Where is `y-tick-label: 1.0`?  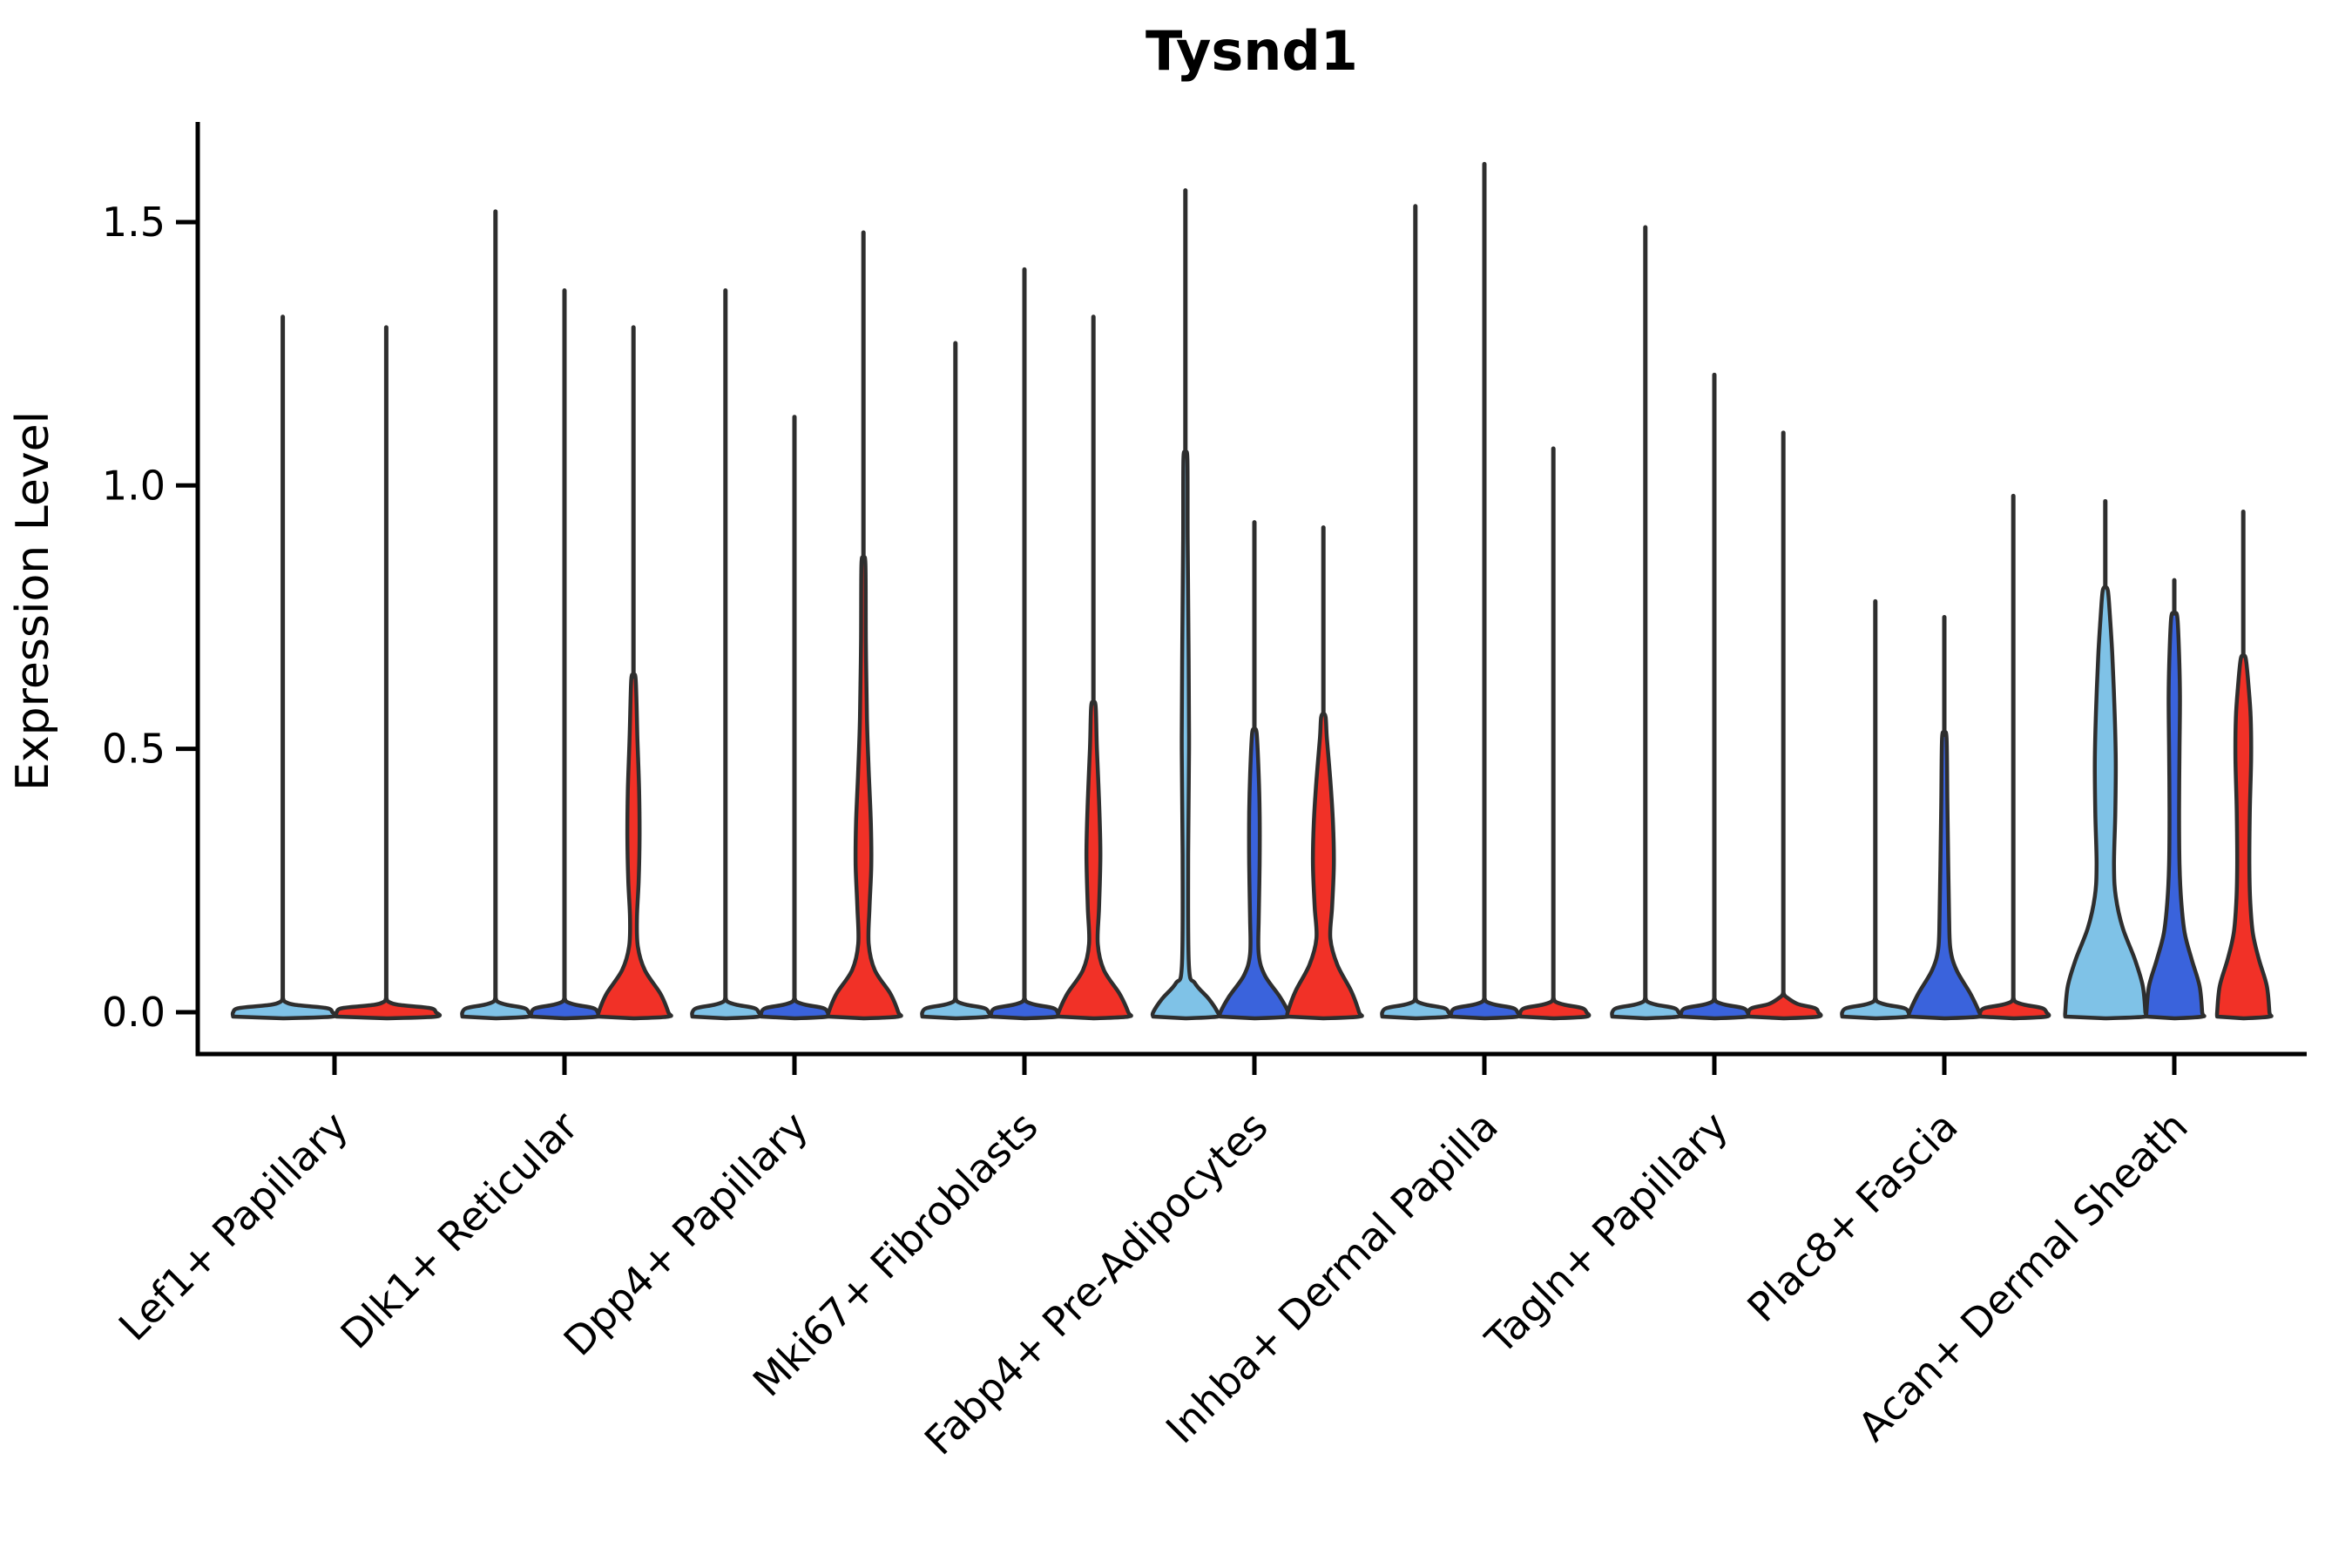 y-tick-label: 1.0 is located at coordinates (134, 485).